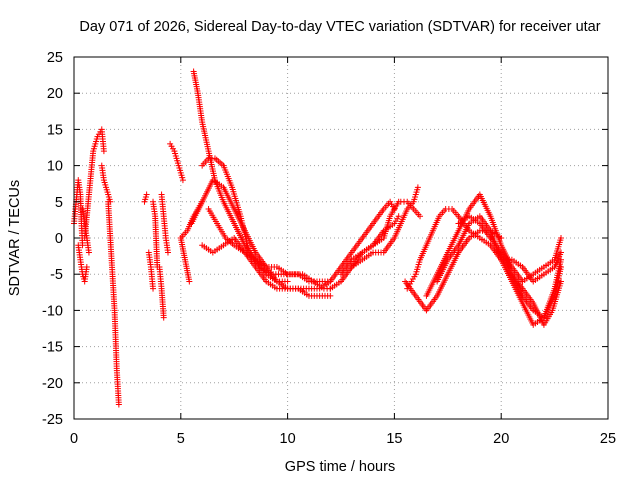  What do you see at coordinates (55, 58) in the screenshot?
I see `y-tick-label: 25` at bounding box center [55, 58].